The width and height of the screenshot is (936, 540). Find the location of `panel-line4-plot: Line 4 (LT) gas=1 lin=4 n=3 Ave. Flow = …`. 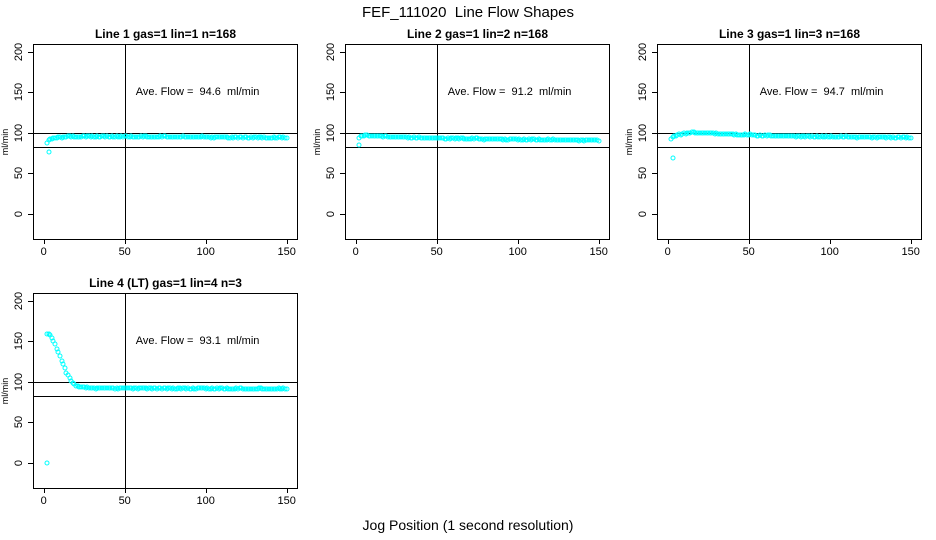

panel-line4-plot: Line 4 (LT) gas=1 lin=4 n=3 Ave. Flow = … is located at coordinates (149, 391).